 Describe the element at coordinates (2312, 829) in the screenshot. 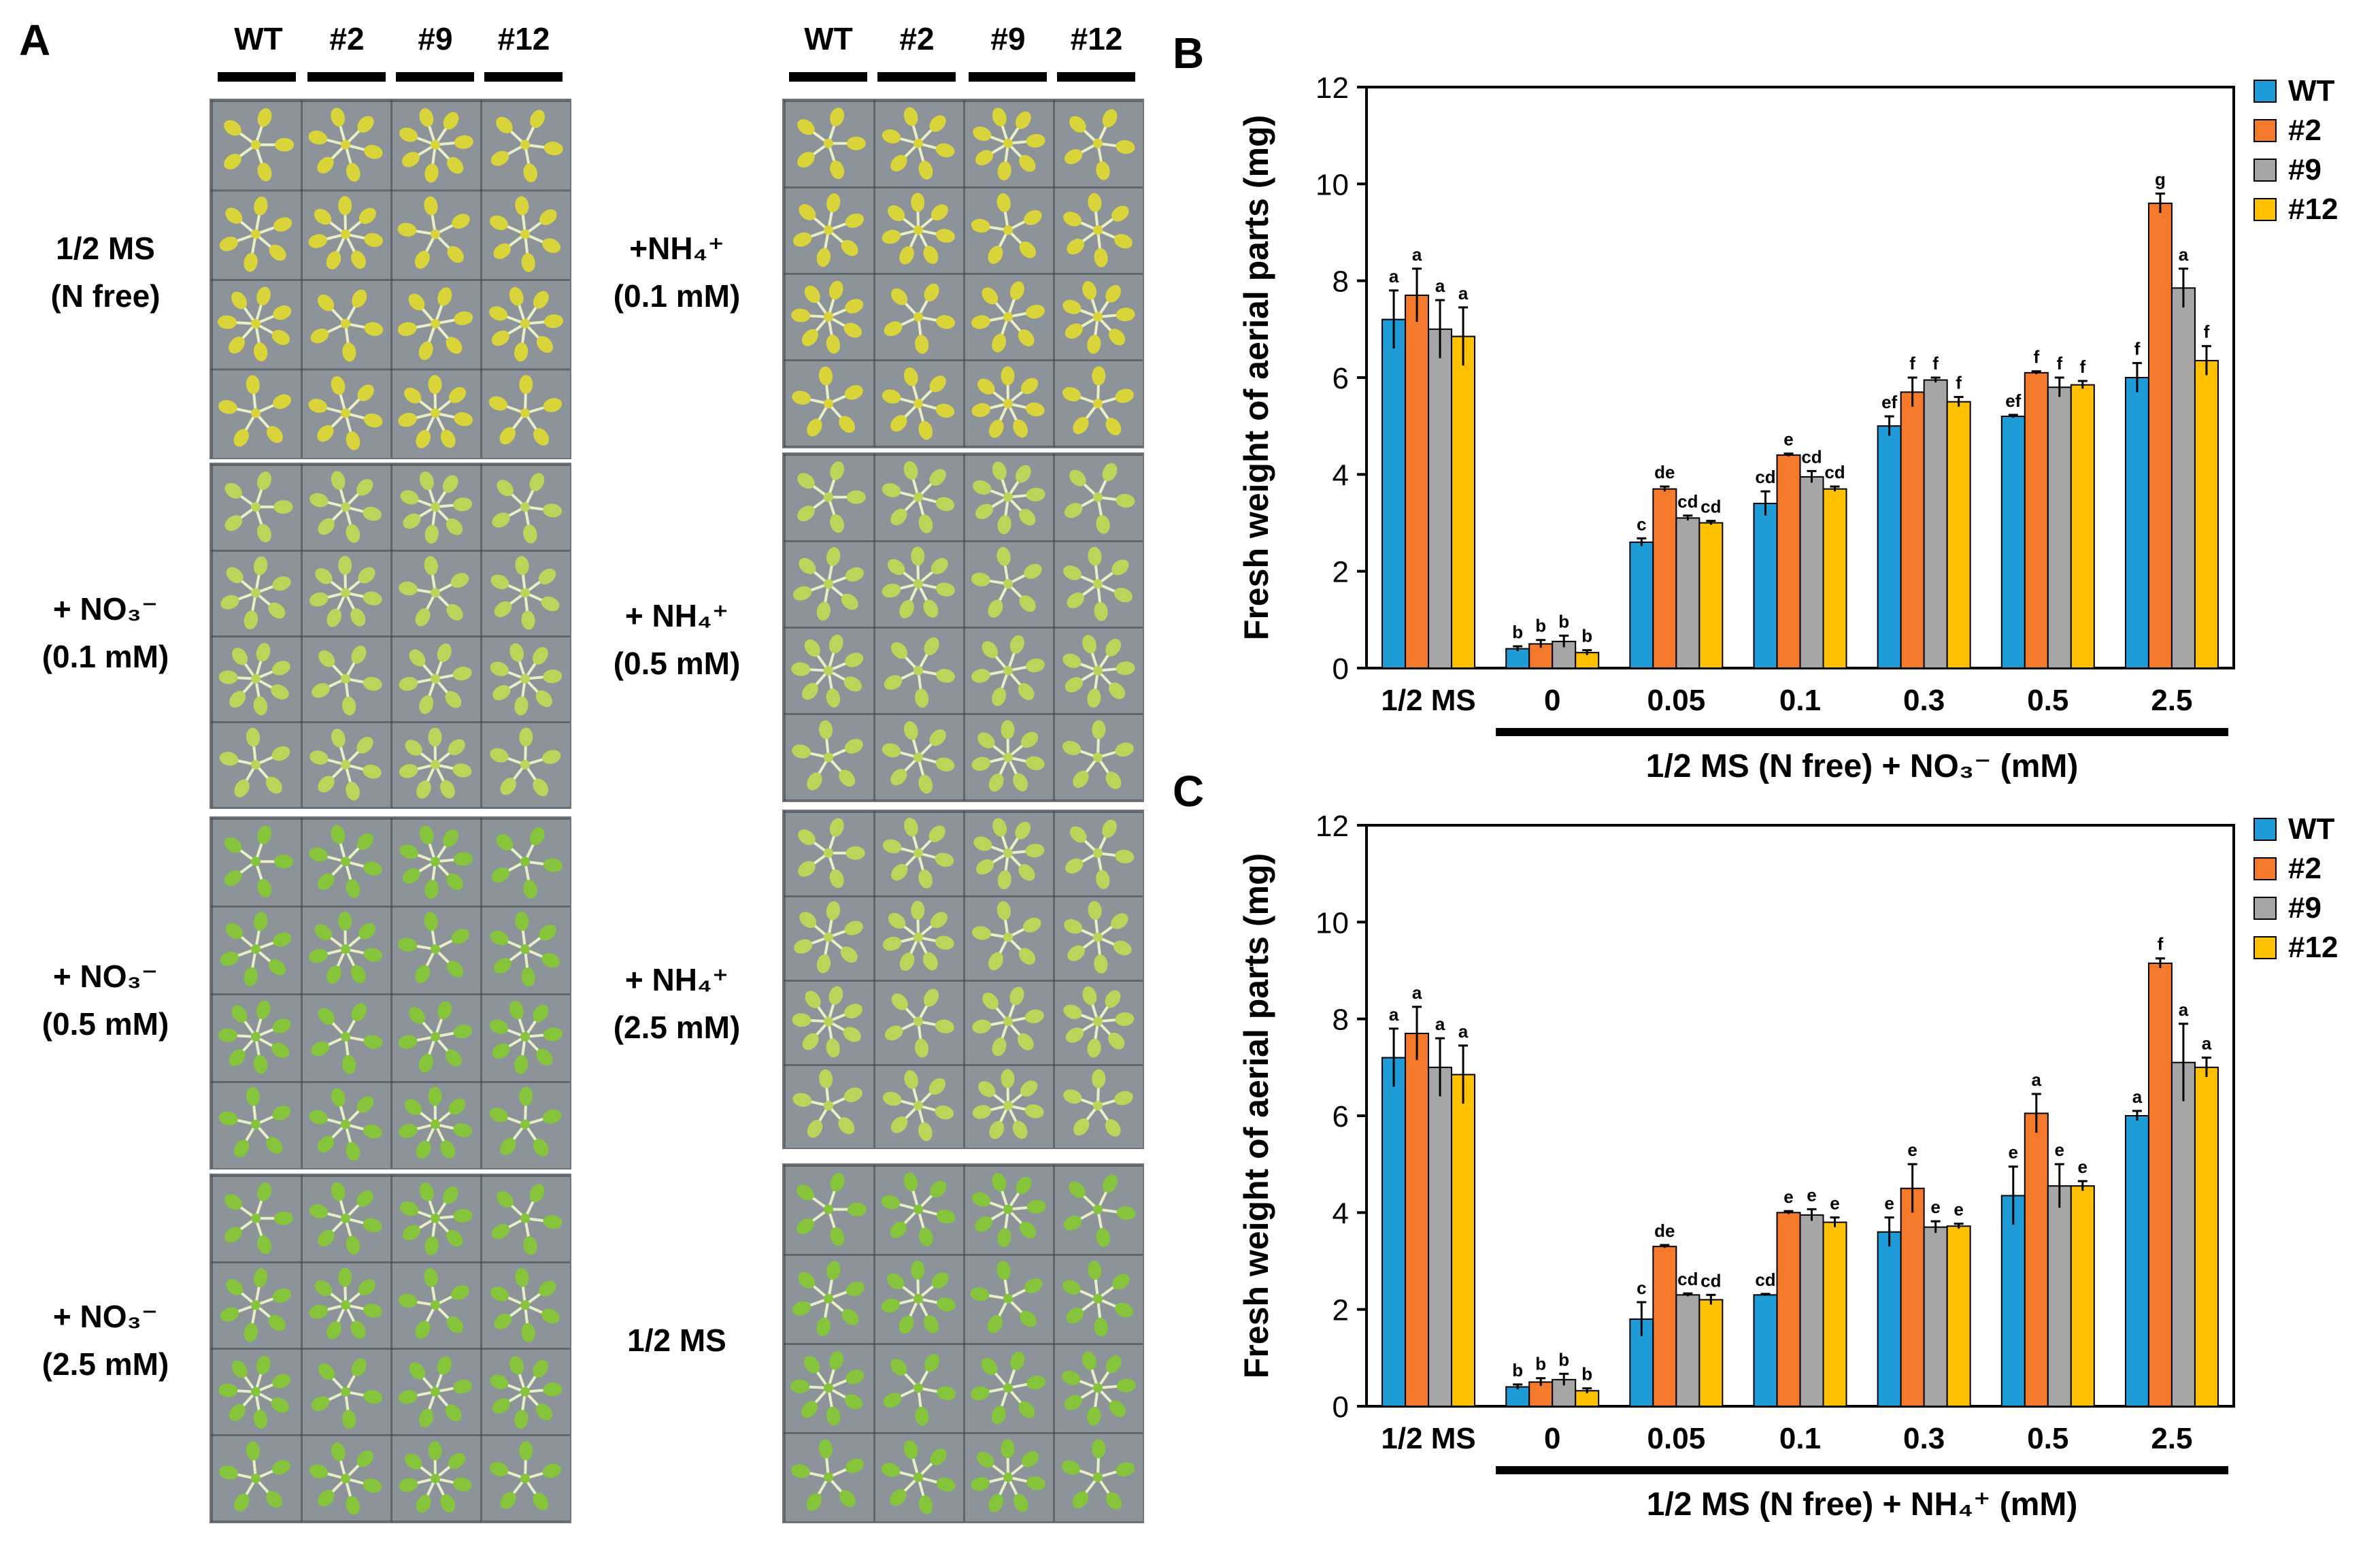

I see `legend-label: WT` at that location.